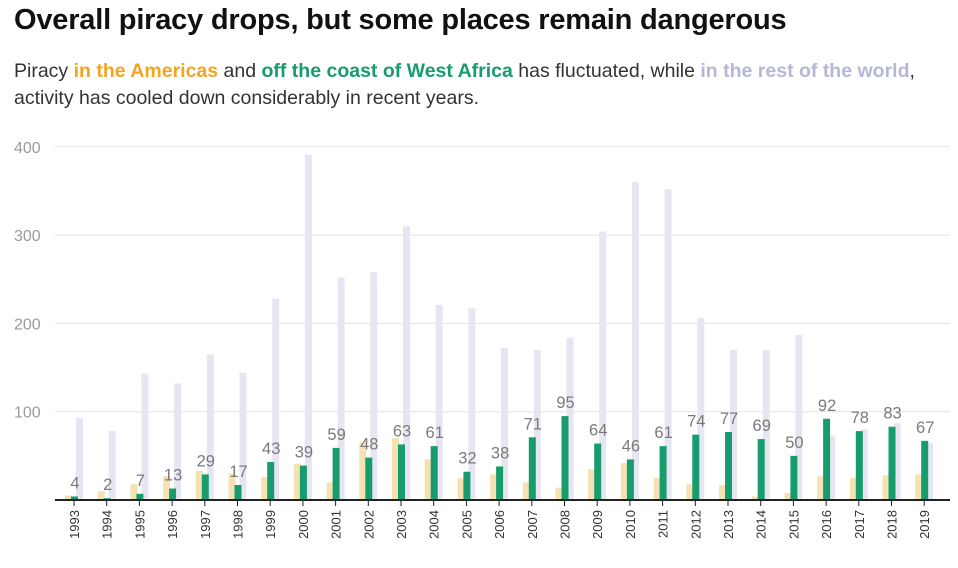 The image size is (958, 568). I want to click on bar-rest-2006, so click(505, 424).